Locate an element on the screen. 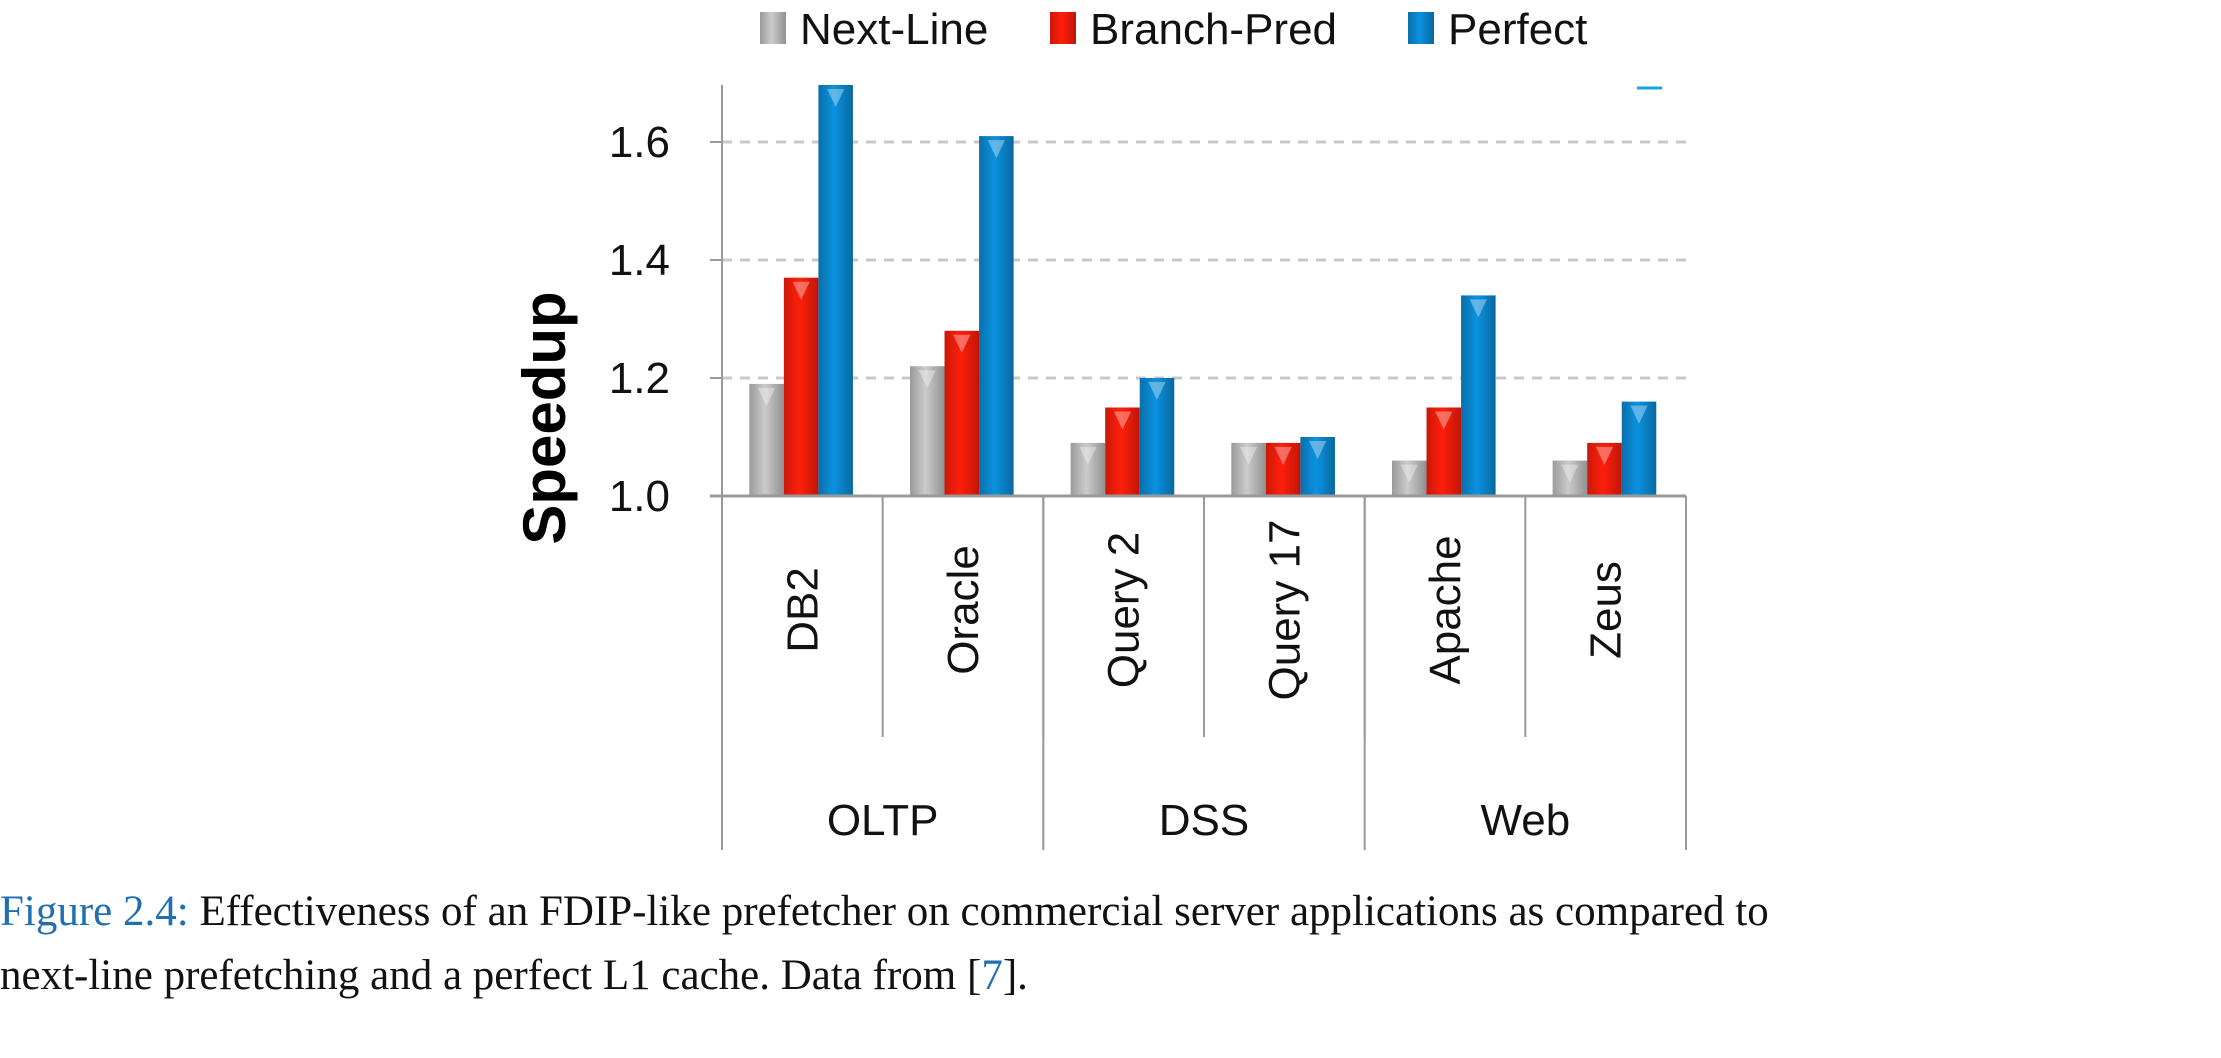  bar-perfect-db2 is located at coordinates (835, 290).